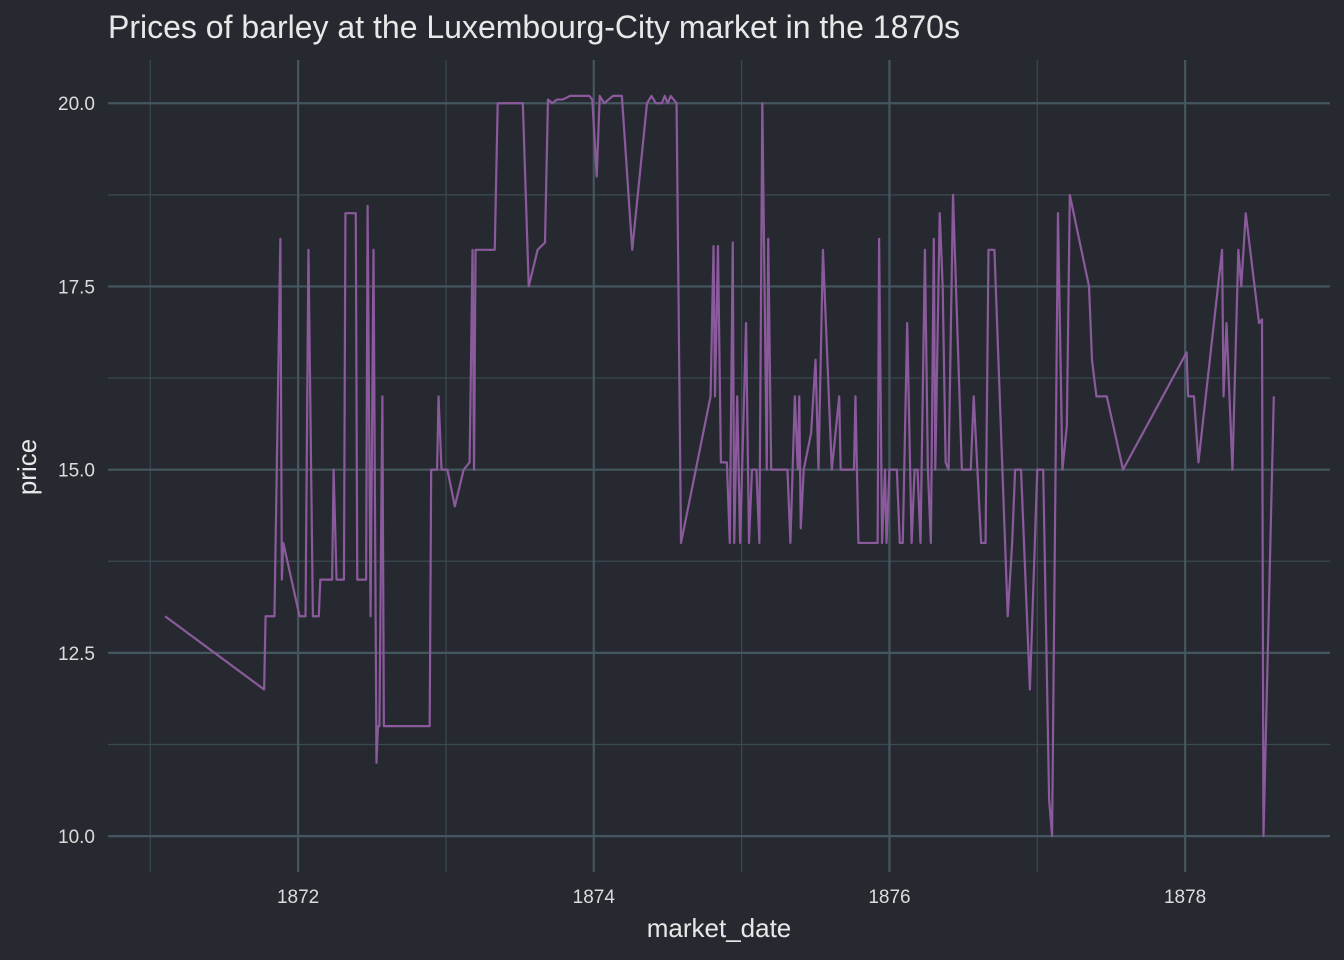 This screenshot has height=960, width=1344. I want to click on y-tick-label: 15.0, so click(76, 471).